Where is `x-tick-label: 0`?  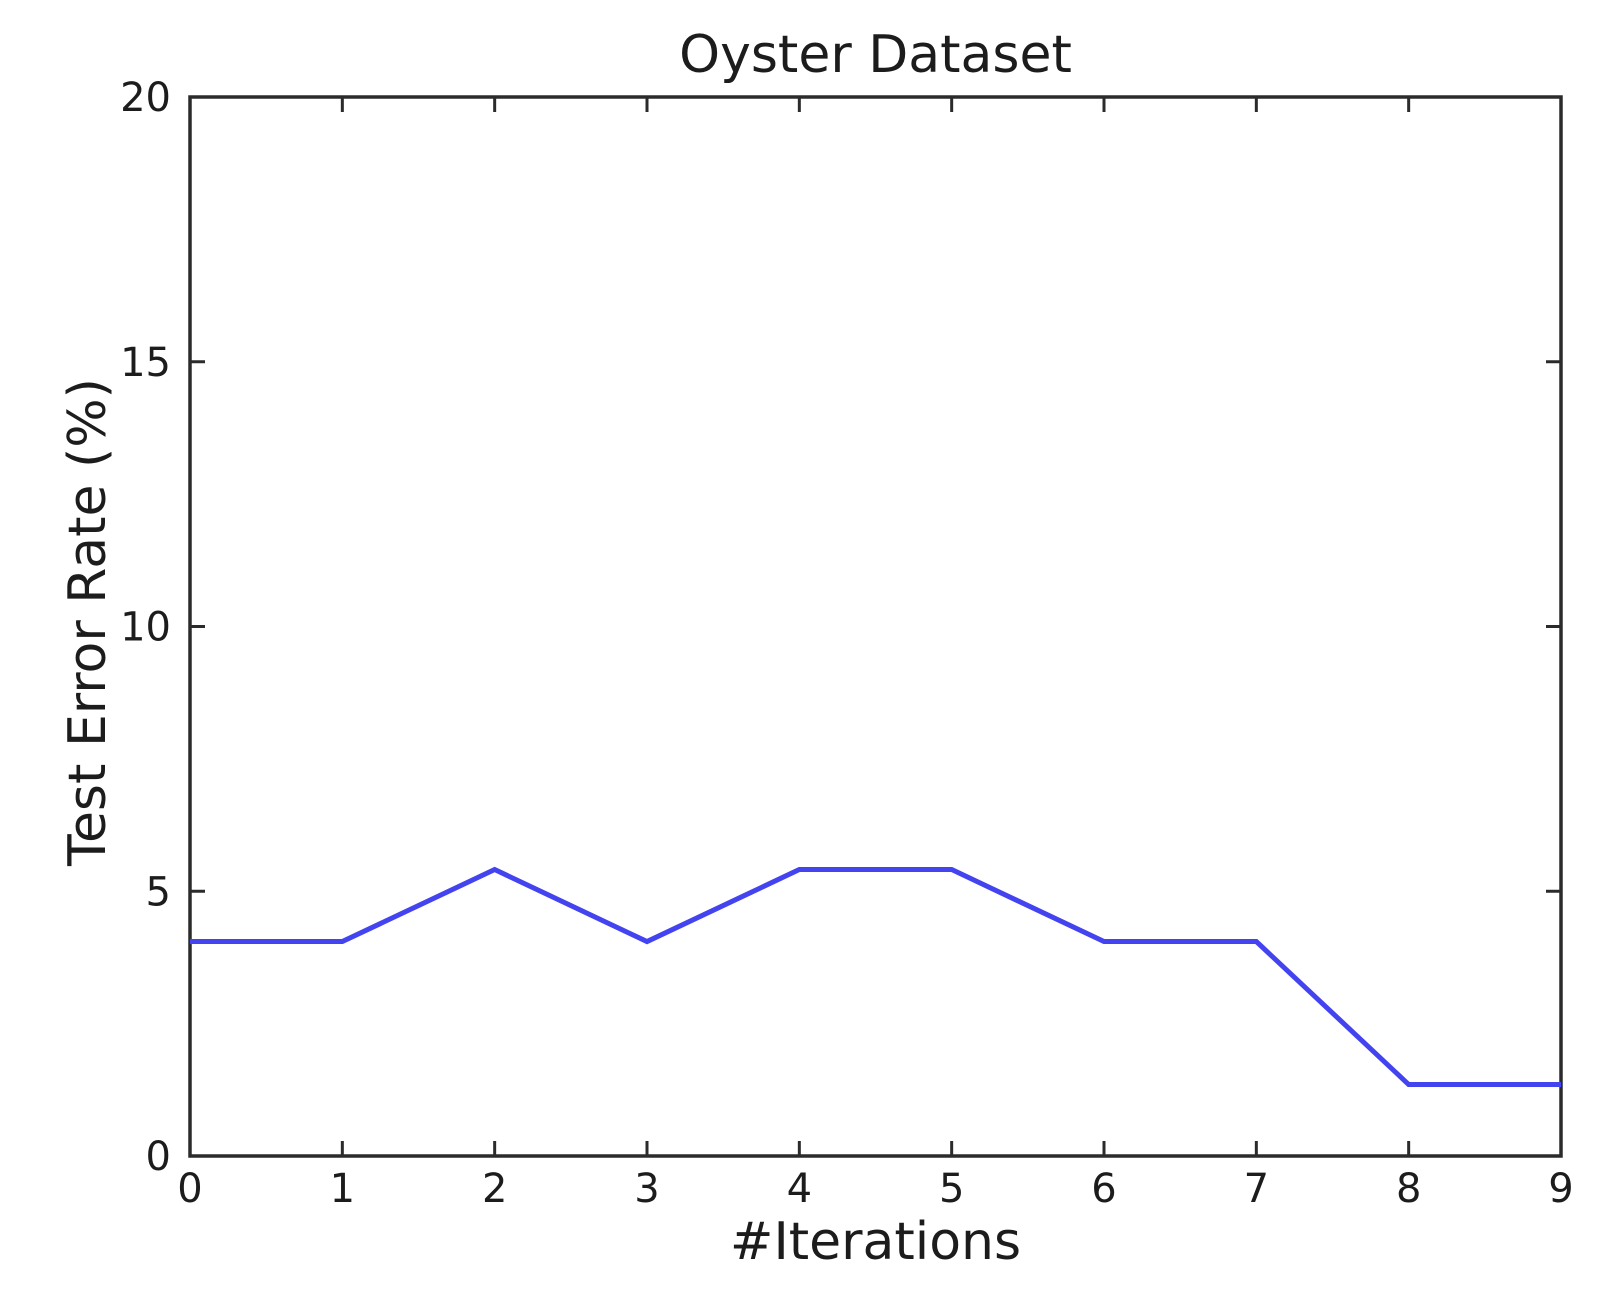
x-tick-label: 0 is located at coordinates (189, 1189).